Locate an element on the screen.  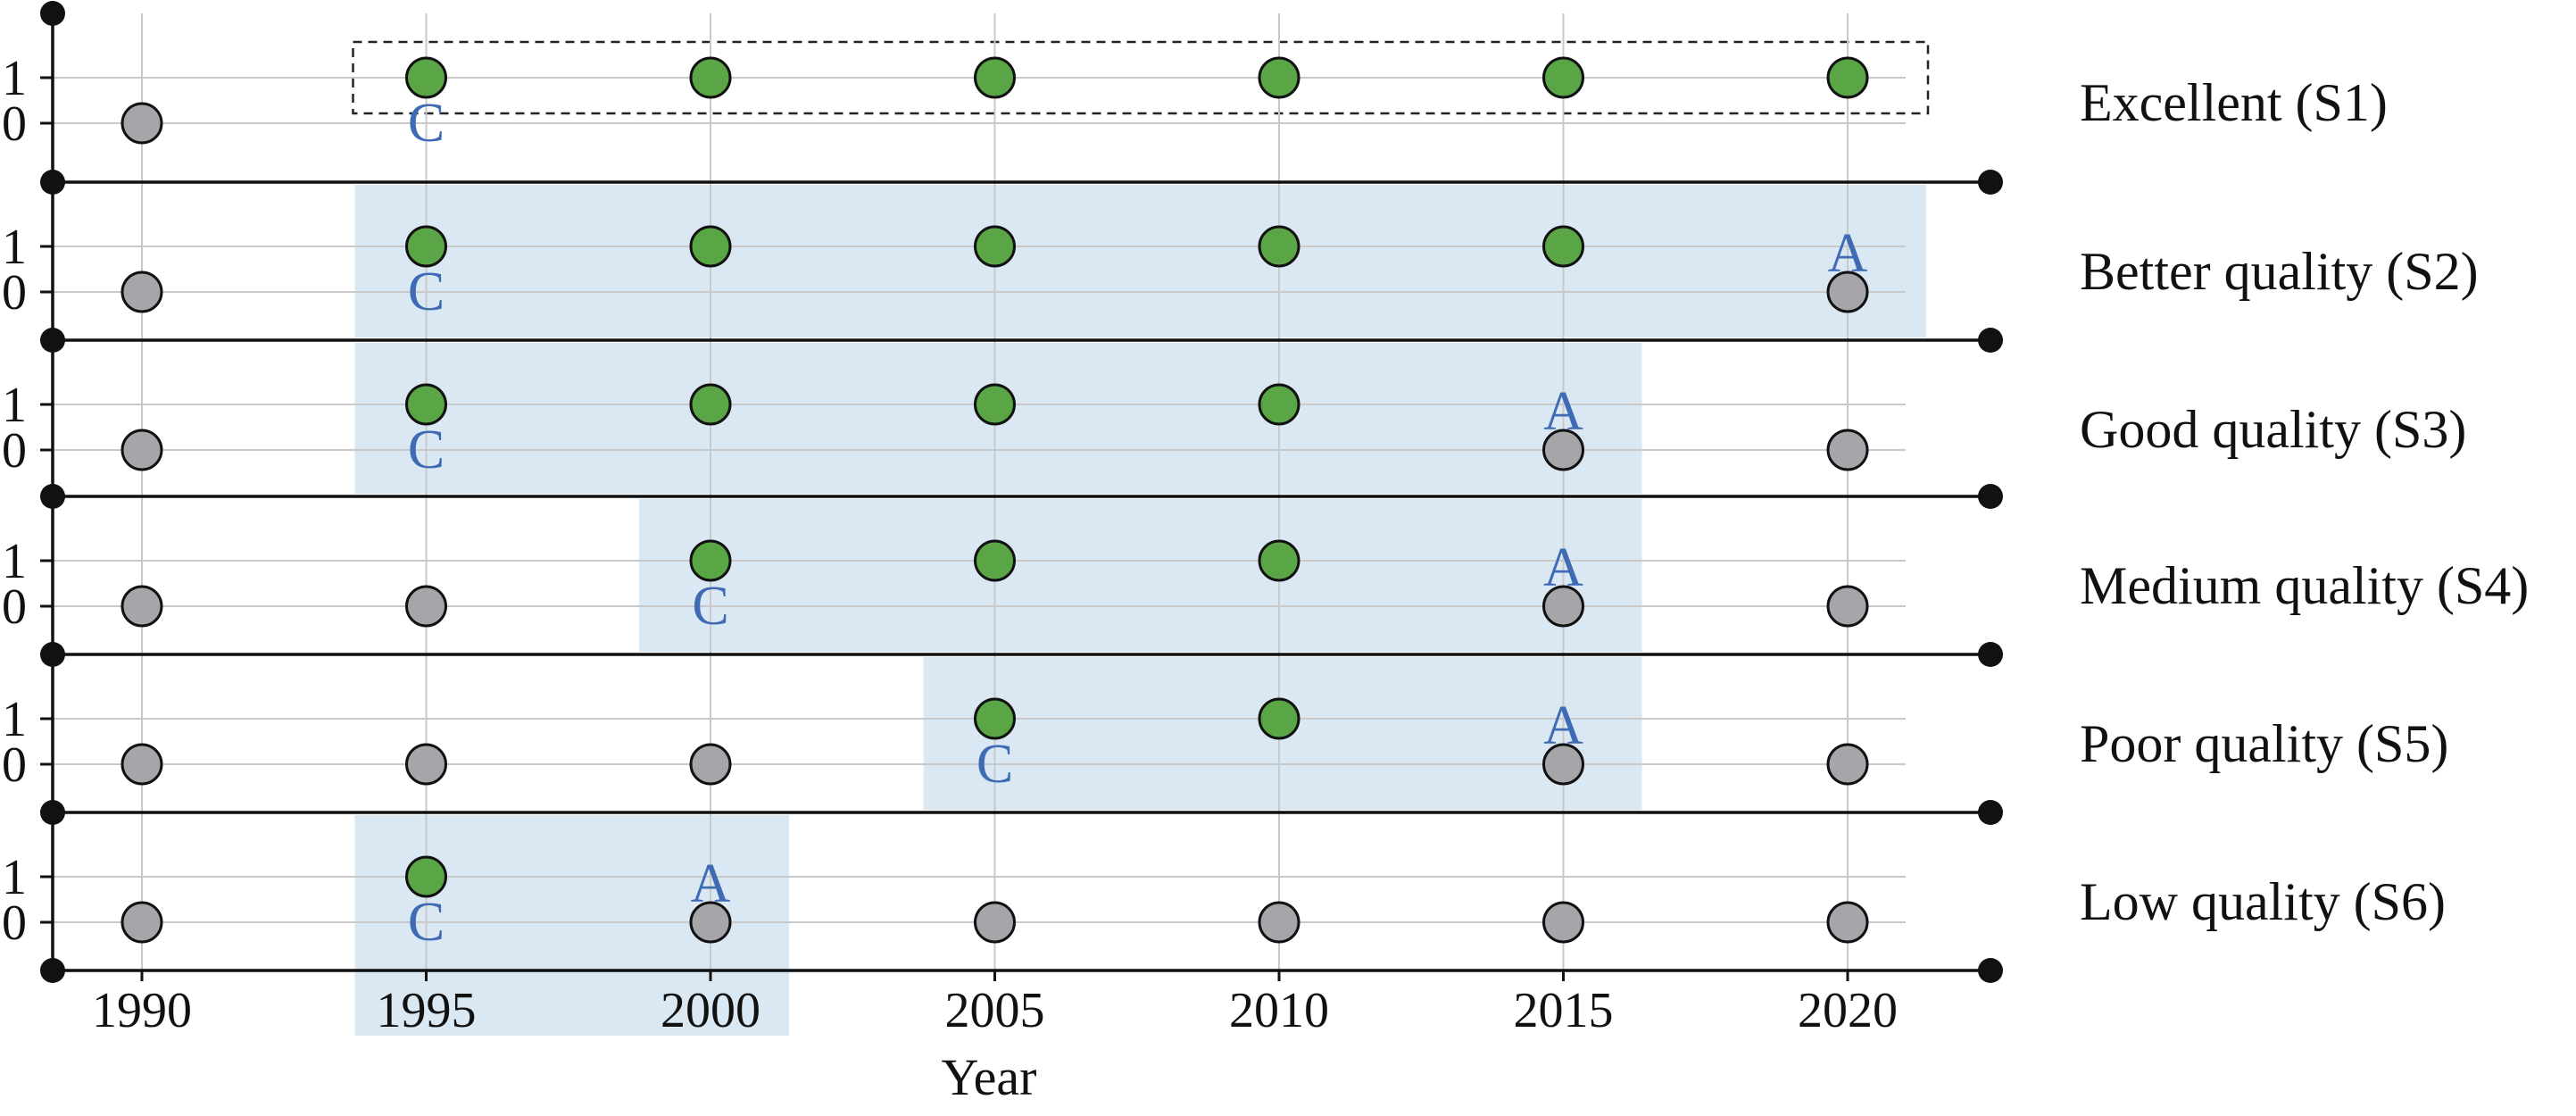
y-tick-label-s4-1: 1 is located at coordinates (15, 561).